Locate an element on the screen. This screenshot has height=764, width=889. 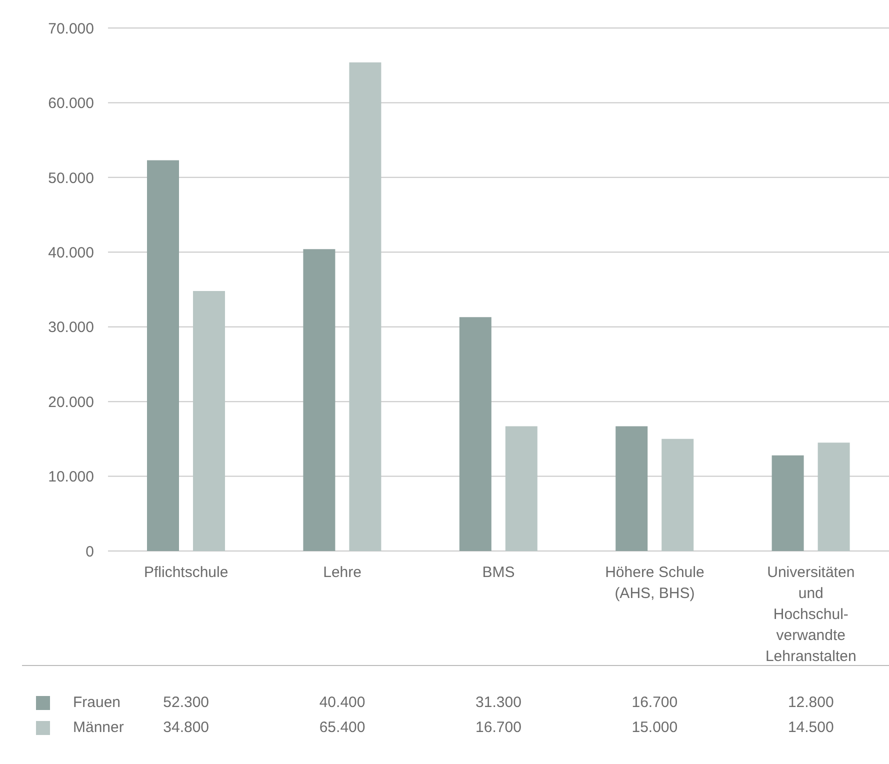
x-tick-label: Pflichtschule is located at coordinates (186, 572).